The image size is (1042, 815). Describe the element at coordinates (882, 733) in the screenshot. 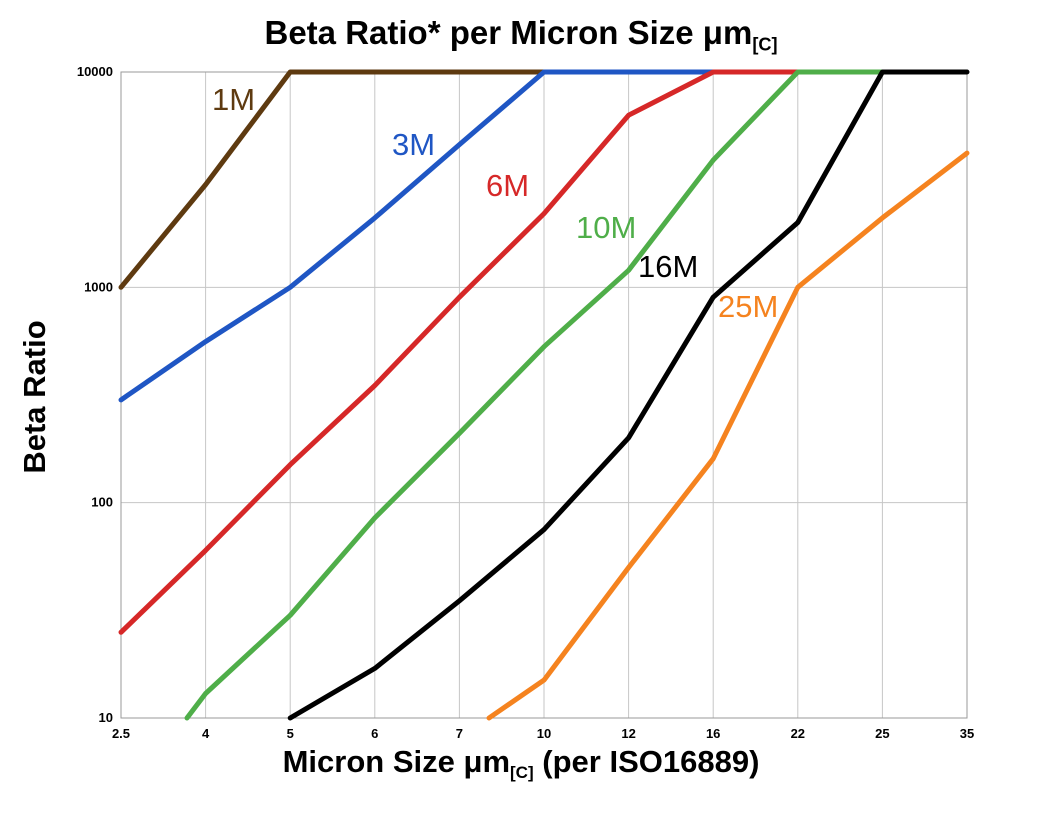

I see `x-tick-label: 25` at that location.